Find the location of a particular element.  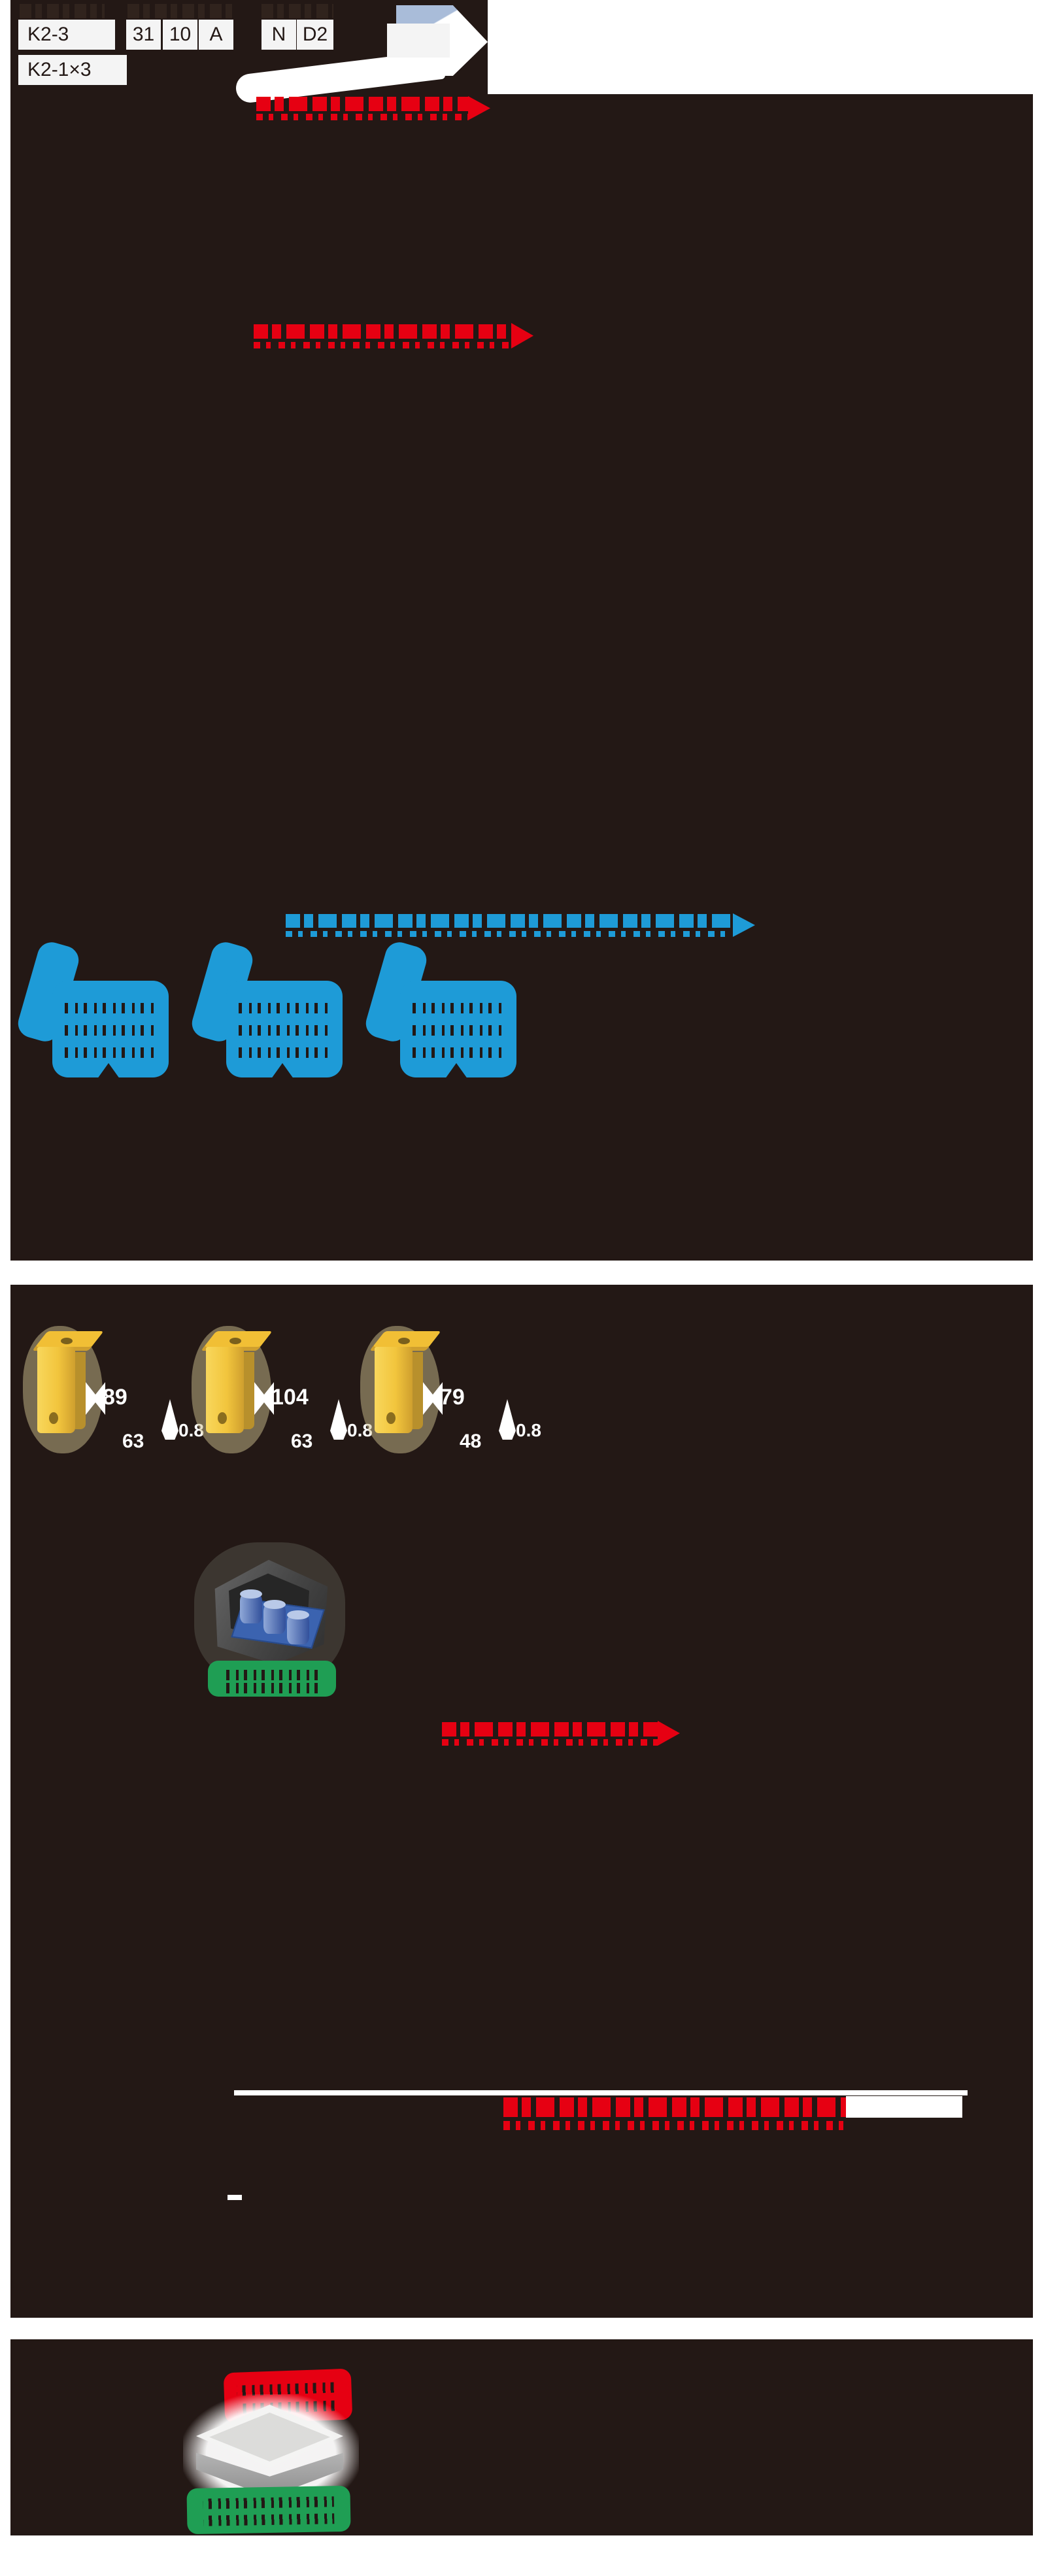

blank-white-box is located at coordinates (904, 2107).